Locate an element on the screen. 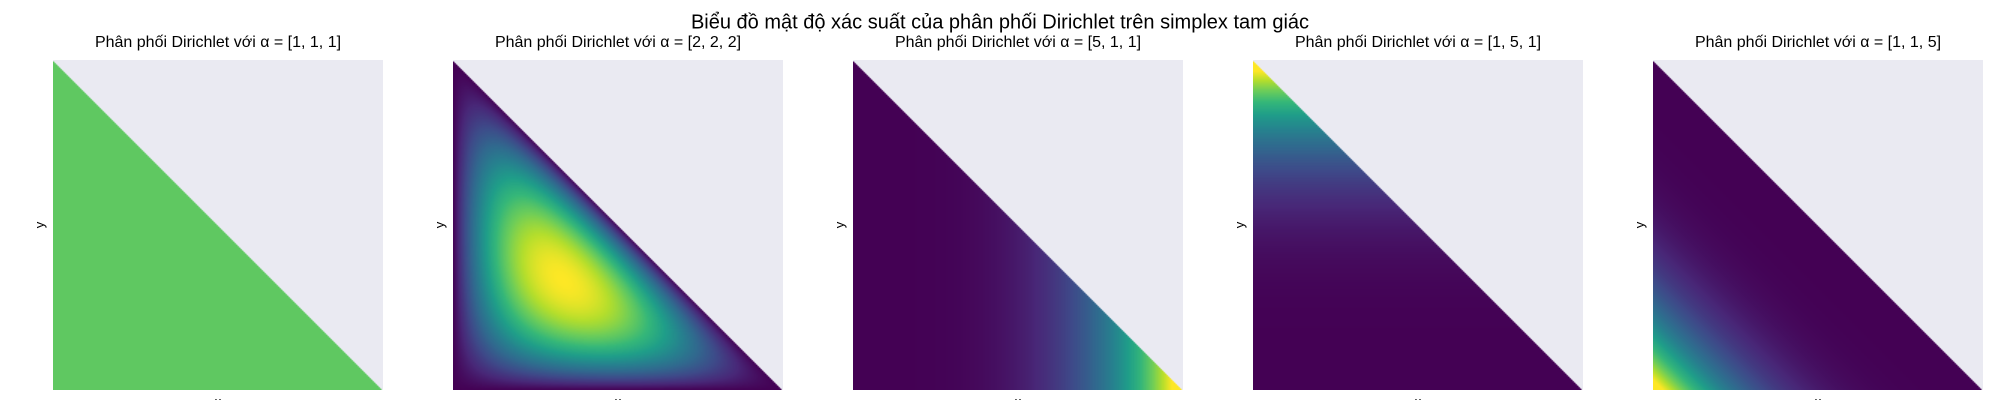  subplot-title: Phân phối Dirichlet với α = [1, 5, 1] is located at coordinates (1418, 42).